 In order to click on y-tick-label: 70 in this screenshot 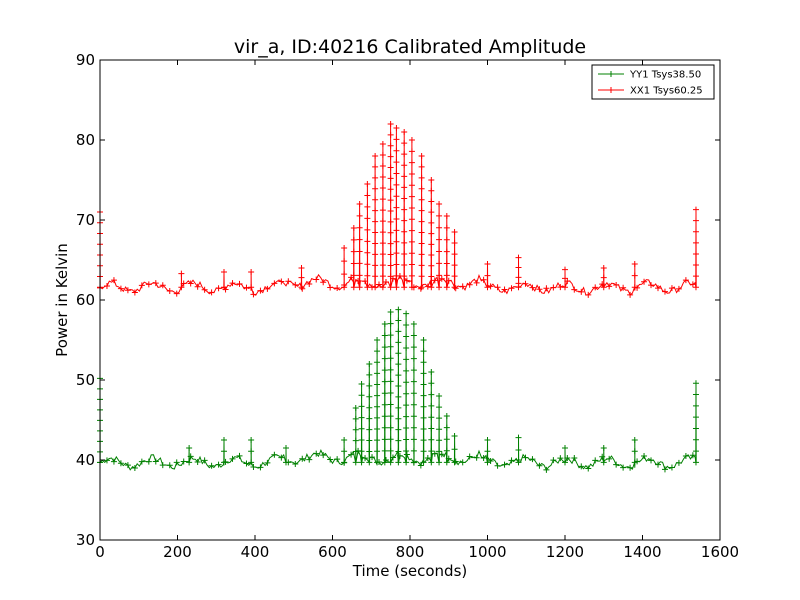, I will do `click(85, 220)`.